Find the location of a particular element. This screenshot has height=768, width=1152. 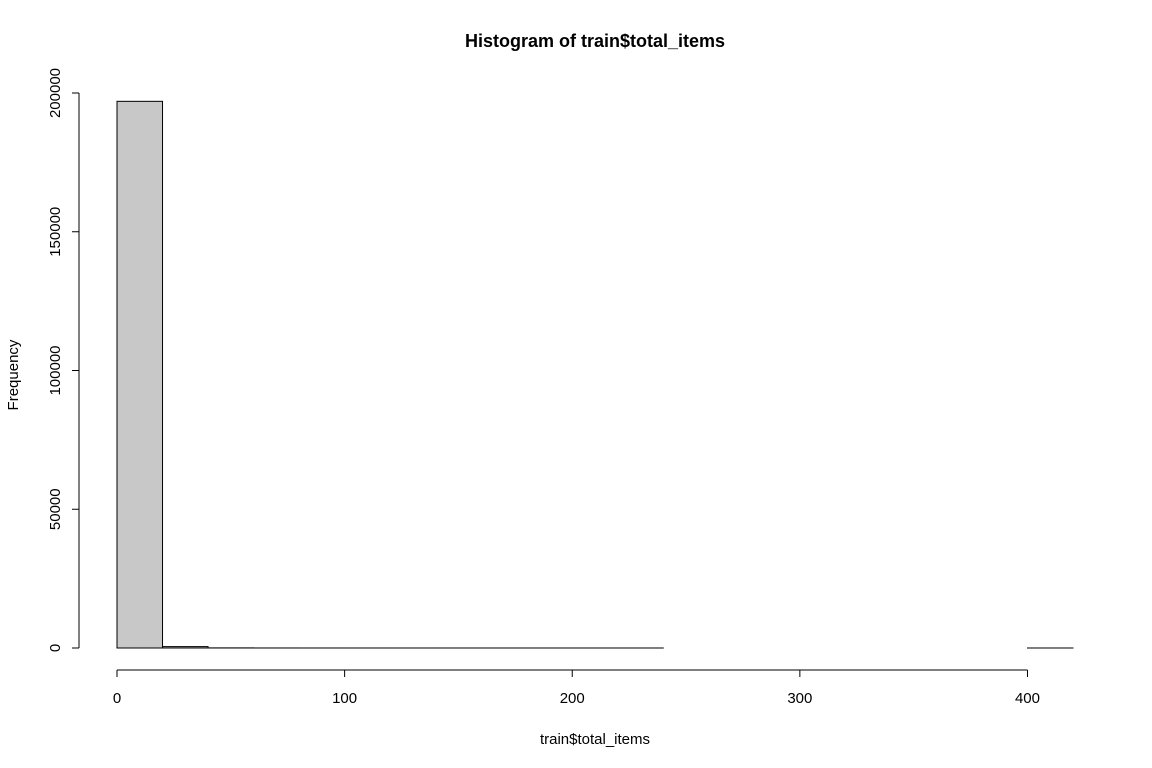

x-axis: 0 100 200 300 400 is located at coordinates (576, 688).